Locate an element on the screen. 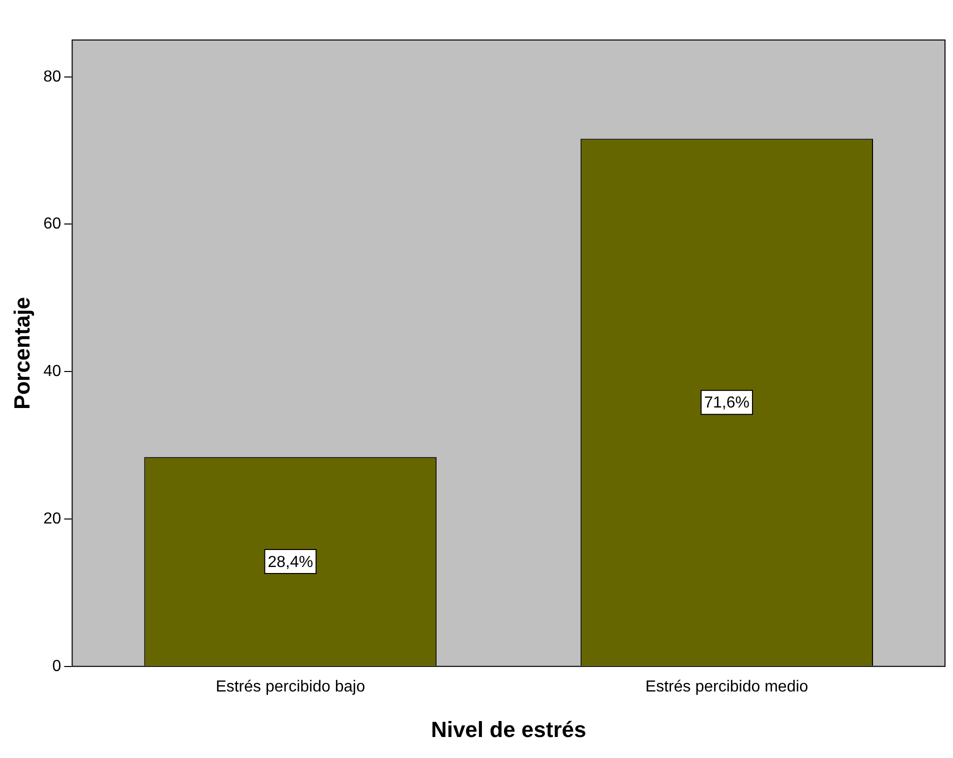 This screenshot has width=953, height=758. y-tick-label: 0 is located at coordinates (57, 666).